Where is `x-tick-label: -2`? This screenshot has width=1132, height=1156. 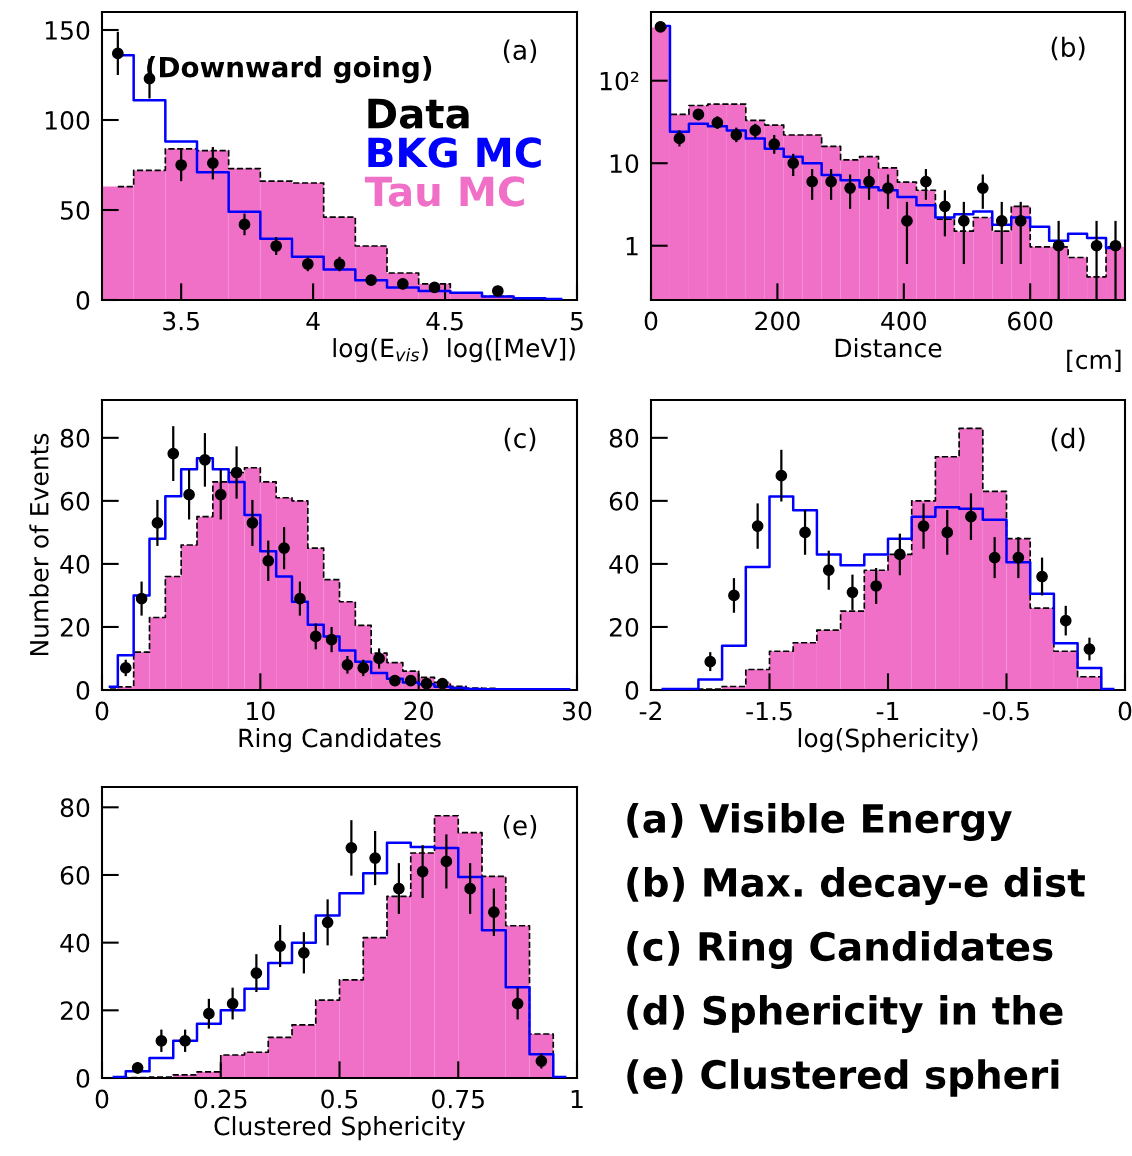
x-tick-label: -2 is located at coordinates (650, 711).